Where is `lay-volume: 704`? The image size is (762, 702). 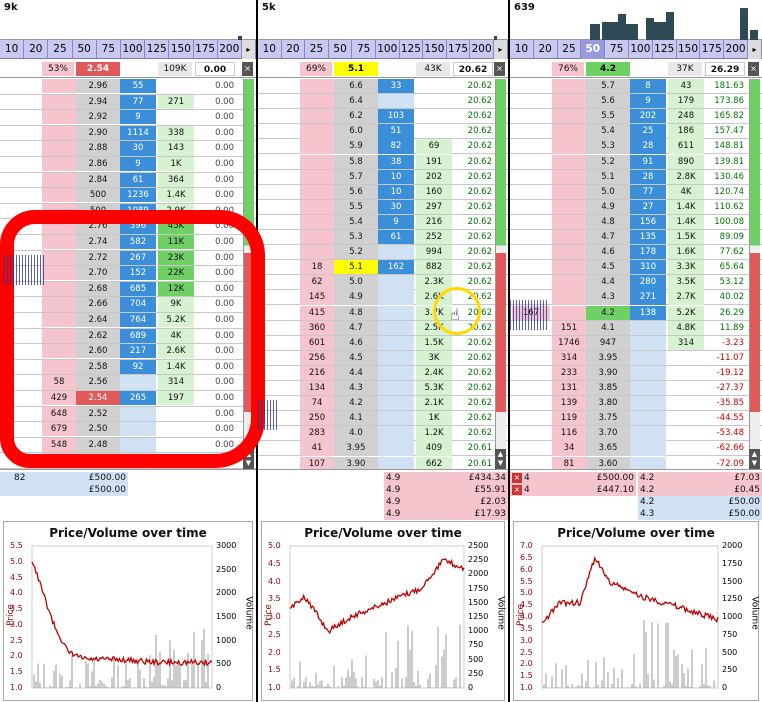
lay-volume: 704 is located at coordinates (138, 304).